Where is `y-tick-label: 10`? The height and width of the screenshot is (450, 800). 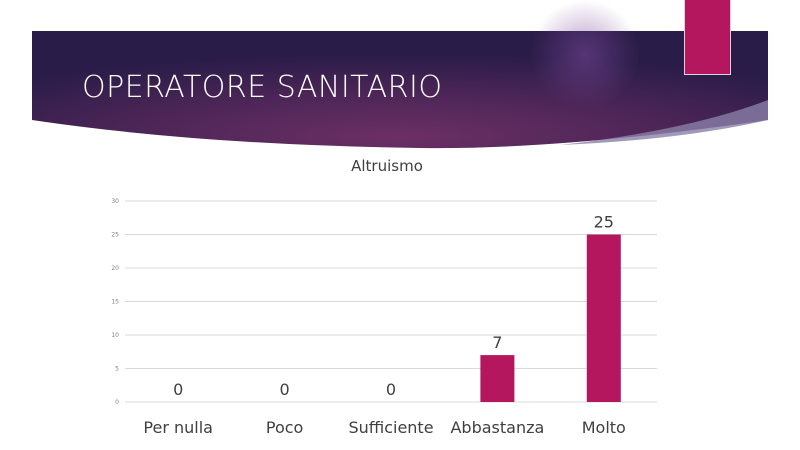
y-tick-label: 10 is located at coordinates (115, 335).